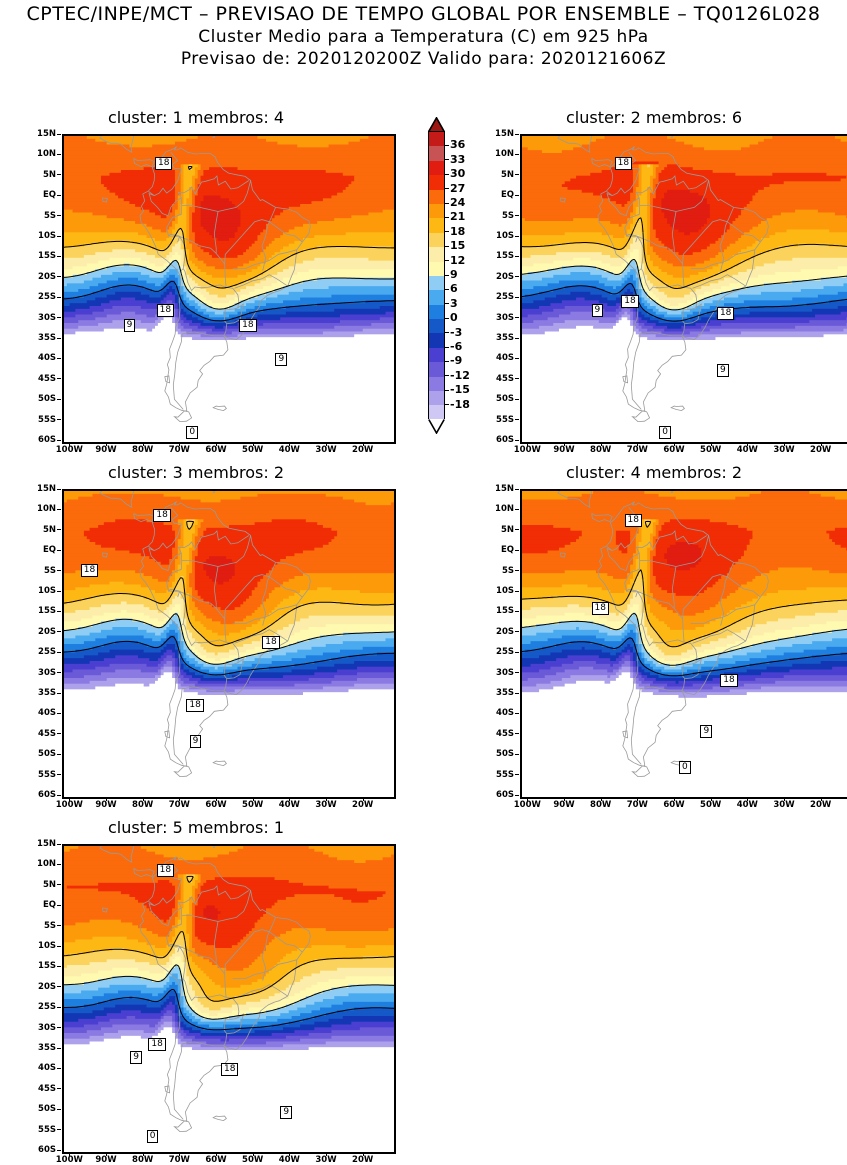  I want to click on lat-label: 60S, so click(496, 795).